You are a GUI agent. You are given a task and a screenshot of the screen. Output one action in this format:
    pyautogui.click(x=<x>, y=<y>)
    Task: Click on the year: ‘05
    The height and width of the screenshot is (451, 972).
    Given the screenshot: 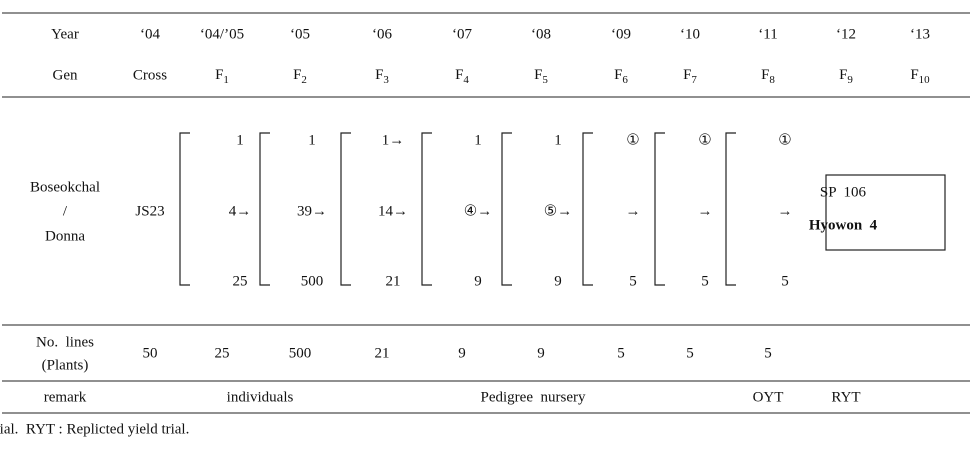 What is the action you would take?
    pyautogui.click(x=300, y=34)
    